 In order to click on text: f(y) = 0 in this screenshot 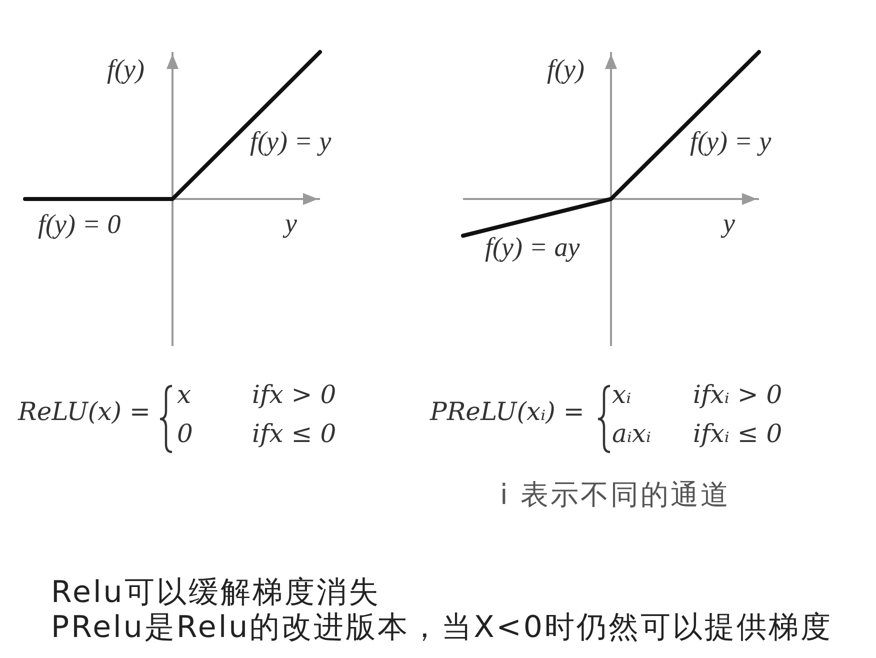, I will do `click(80, 224)`.